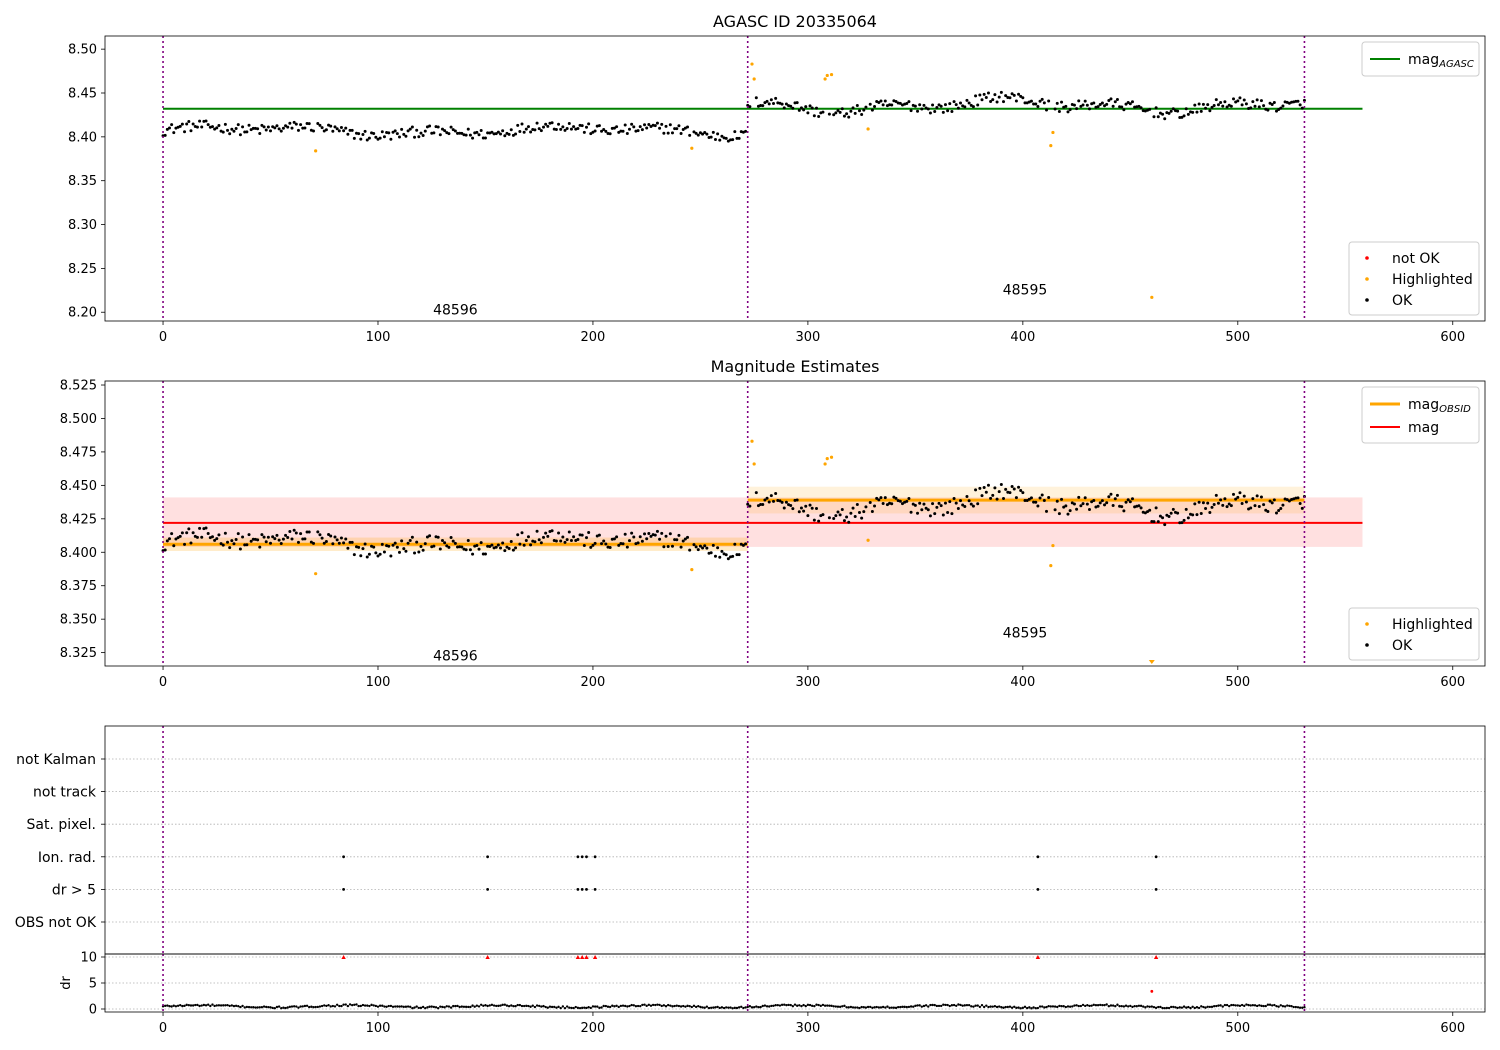 The width and height of the screenshot is (1500, 1050). I want to click on flag-label: not track, so click(65, 793).